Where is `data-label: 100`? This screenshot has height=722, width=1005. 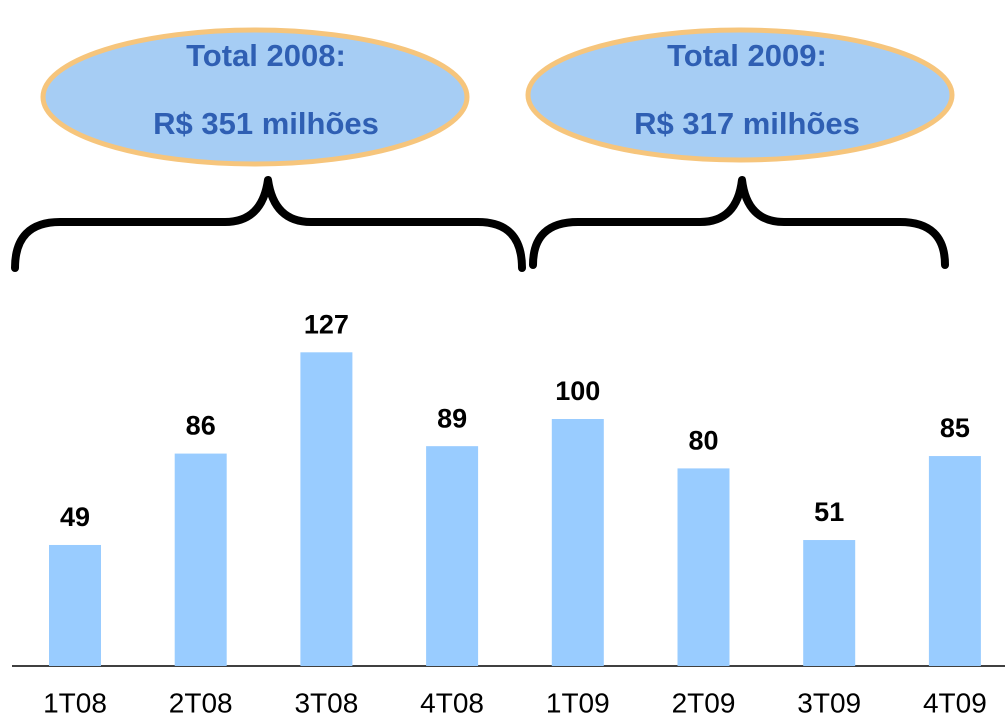 data-label: 100 is located at coordinates (577, 391).